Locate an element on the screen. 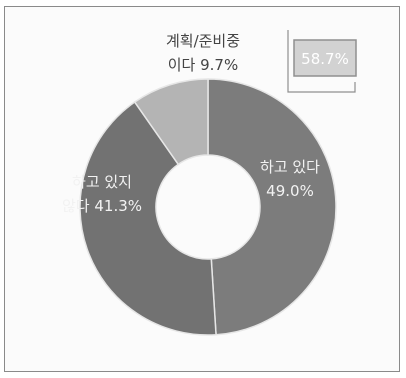 This screenshot has width=406, height=378. slice-label-no: 하고 있지 않다 41.3% is located at coordinates (102, 194).